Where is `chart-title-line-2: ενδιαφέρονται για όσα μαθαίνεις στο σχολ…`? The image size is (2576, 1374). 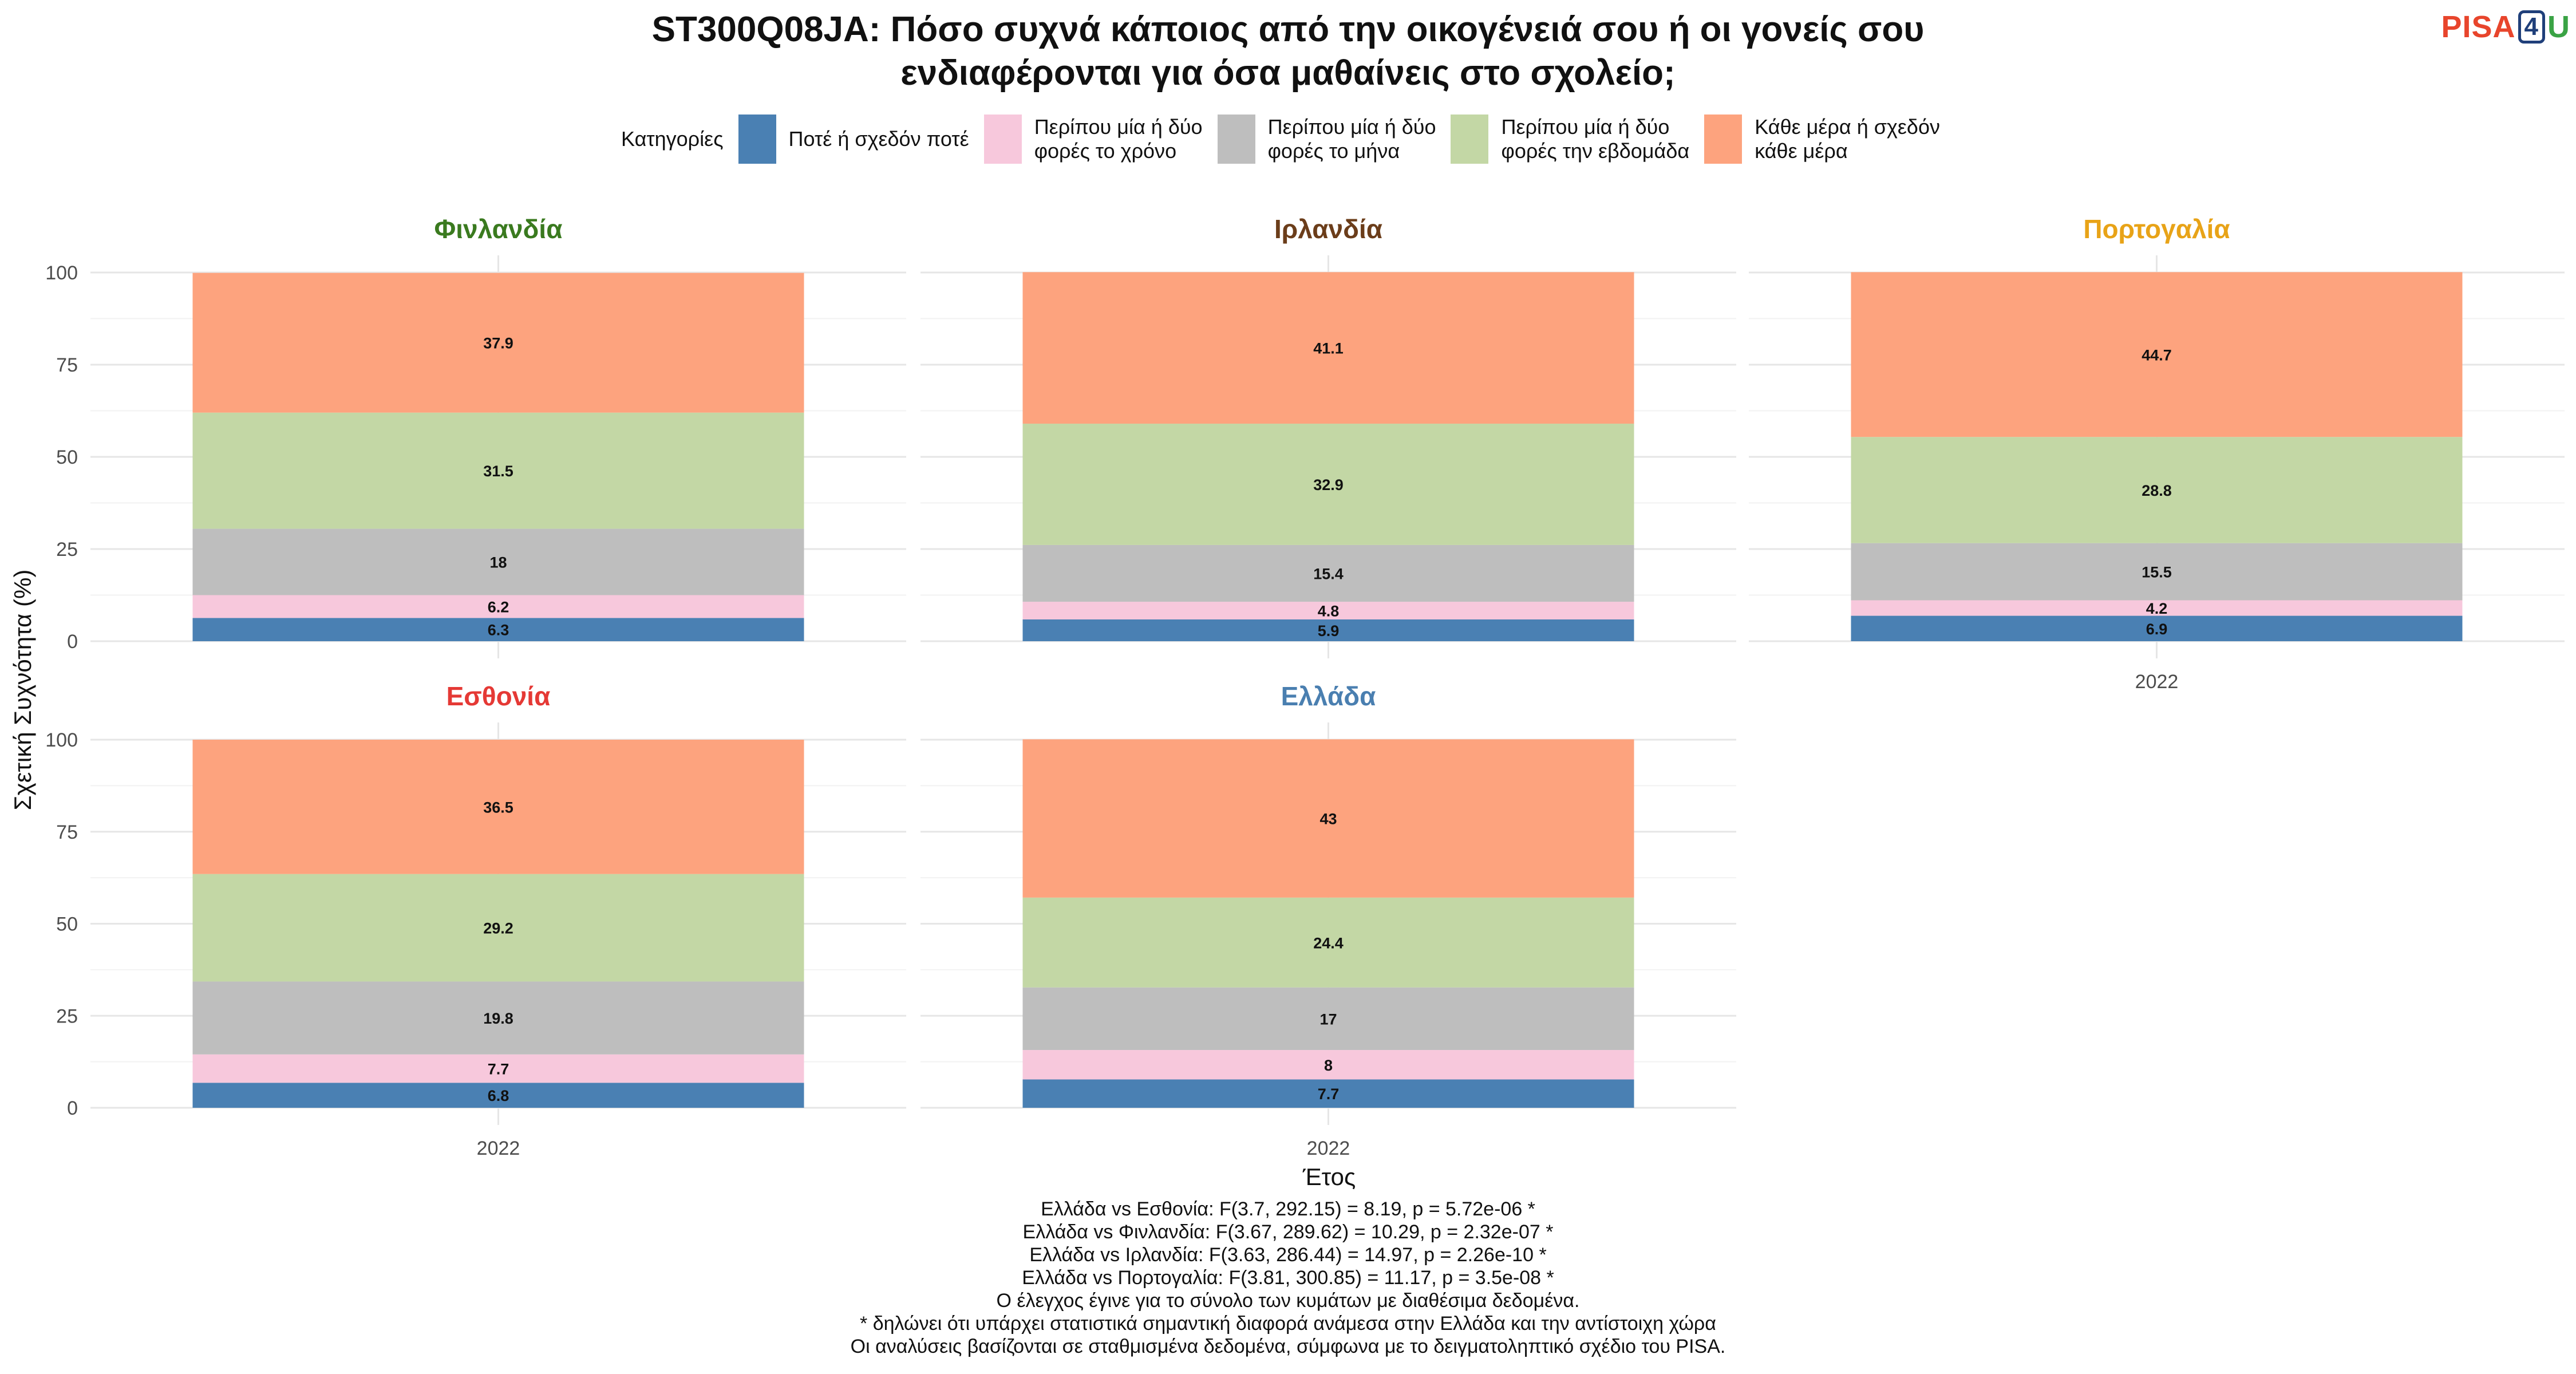
chart-title-line-2: ενδιαφέρονται για όσα μαθαίνεις στο σχολ… is located at coordinates (1288, 73).